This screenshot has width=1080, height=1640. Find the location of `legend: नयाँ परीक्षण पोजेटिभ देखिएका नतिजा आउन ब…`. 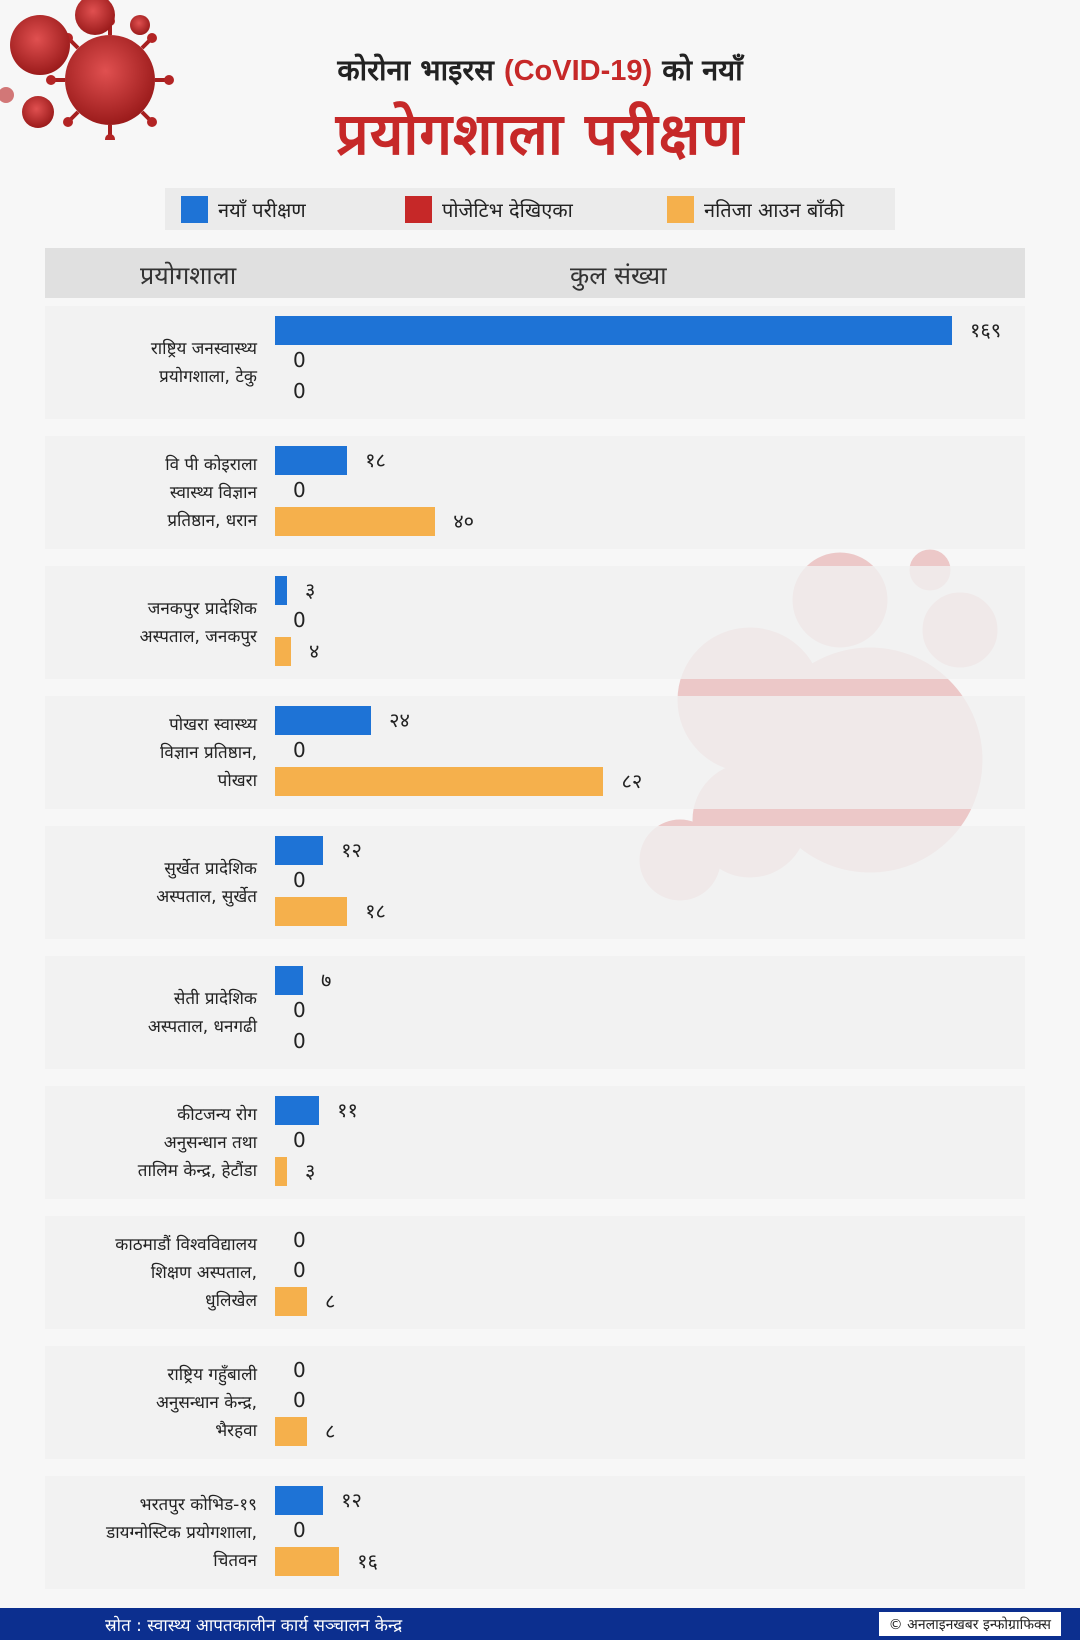

legend: नयाँ परीक्षण पोजेटिभ देखिएका नतिजा आउन ब… is located at coordinates (530, 209).